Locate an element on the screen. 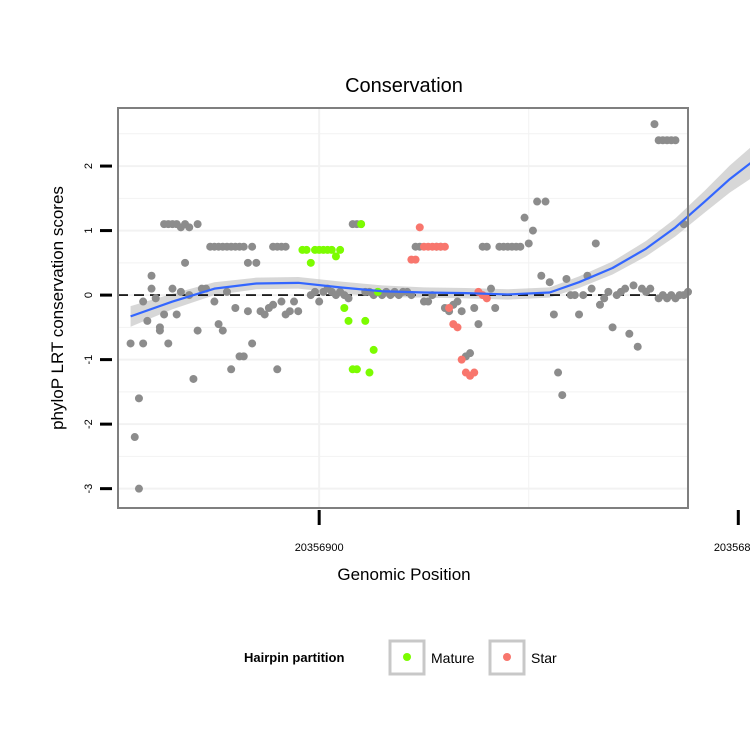 The image size is (750, 750). x-tick-label: 20356900 is located at coordinates (319, 548).